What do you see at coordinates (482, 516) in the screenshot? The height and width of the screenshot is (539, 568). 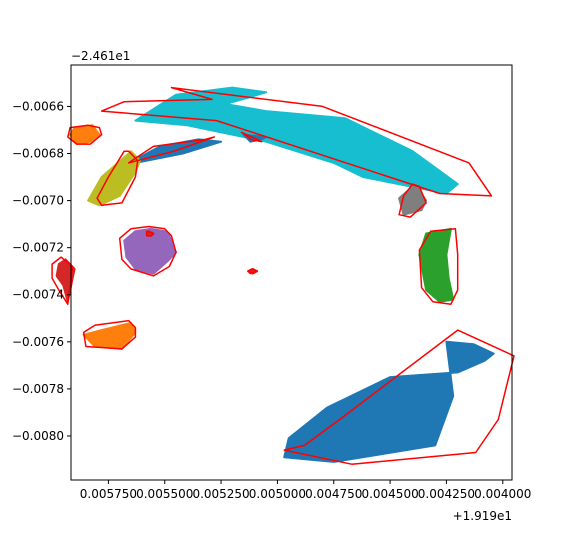 I see `x-offset-label: +1.919e1` at bounding box center [482, 516].